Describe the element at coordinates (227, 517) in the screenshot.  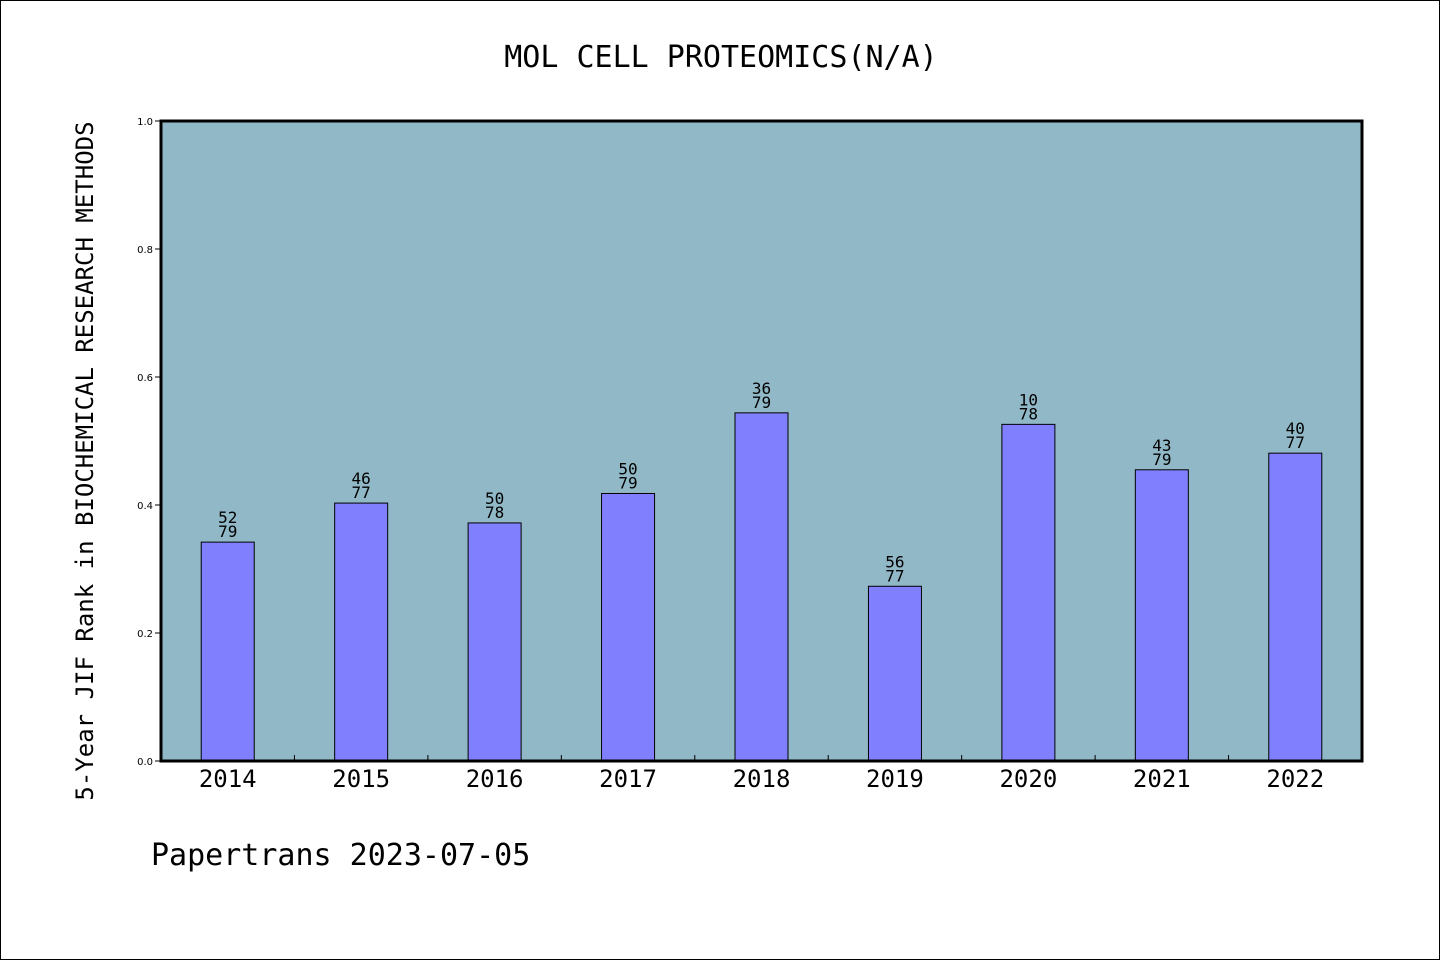
I see `bar-label-rank: 52` at that location.